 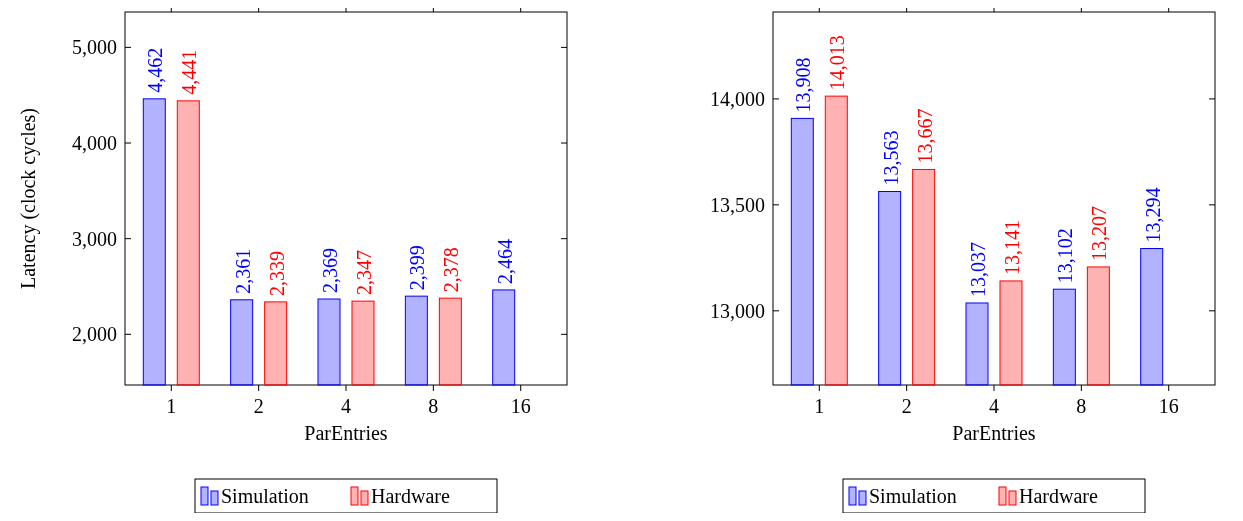 I want to click on y-tick-label: 14,000, so click(x=737, y=98).